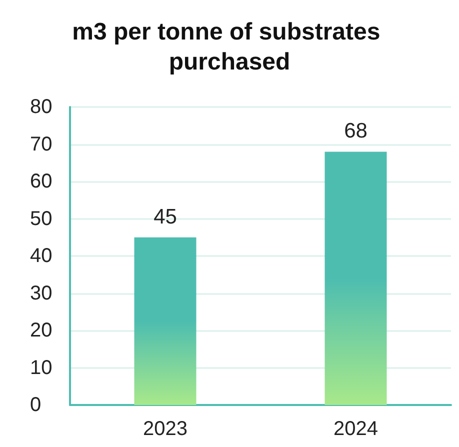 This screenshot has width=459, height=447. What do you see at coordinates (165, 429) in the screenshot?
I see `x-tick-label: 2023` at bounding box center [165, 429].